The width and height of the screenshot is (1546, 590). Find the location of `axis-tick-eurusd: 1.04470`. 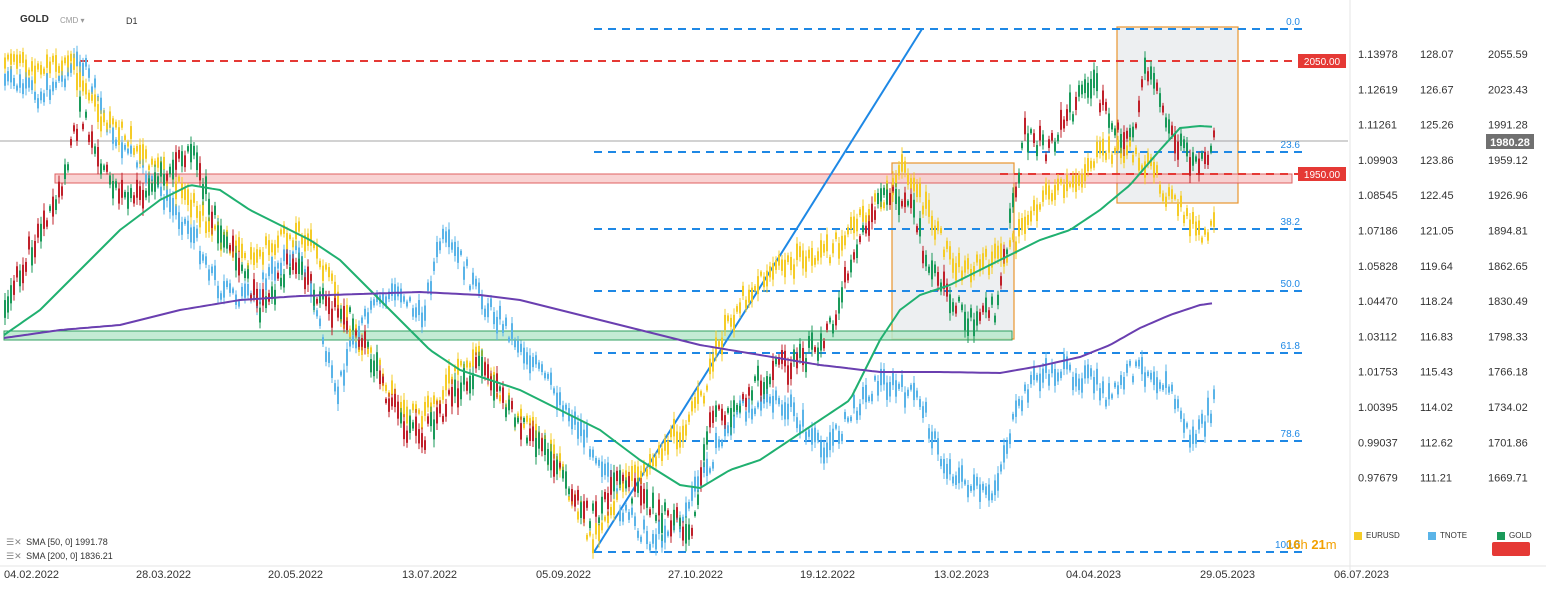

axis-tick-eurusd: 1.04470 is located at coordinates (1378, 302).